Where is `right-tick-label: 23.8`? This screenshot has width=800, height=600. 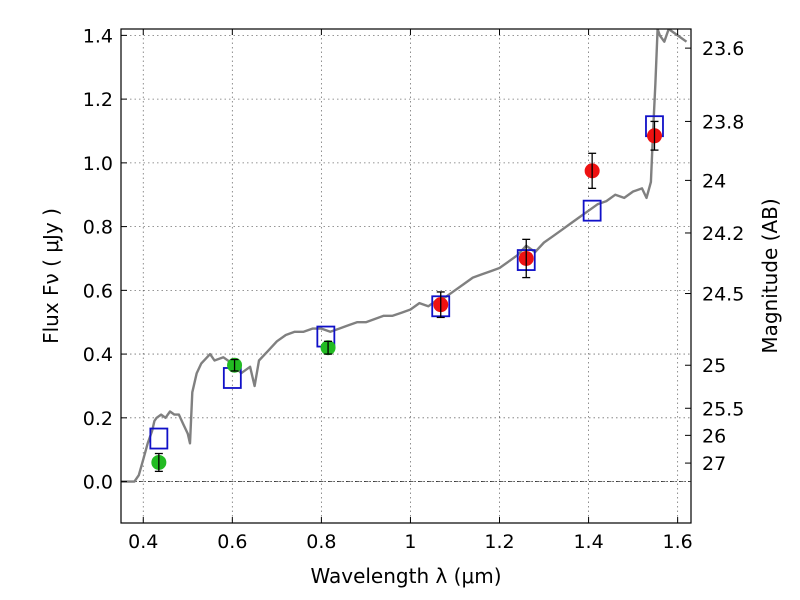
right-tick-label: 23.8 is located at coordinates (723, 122).